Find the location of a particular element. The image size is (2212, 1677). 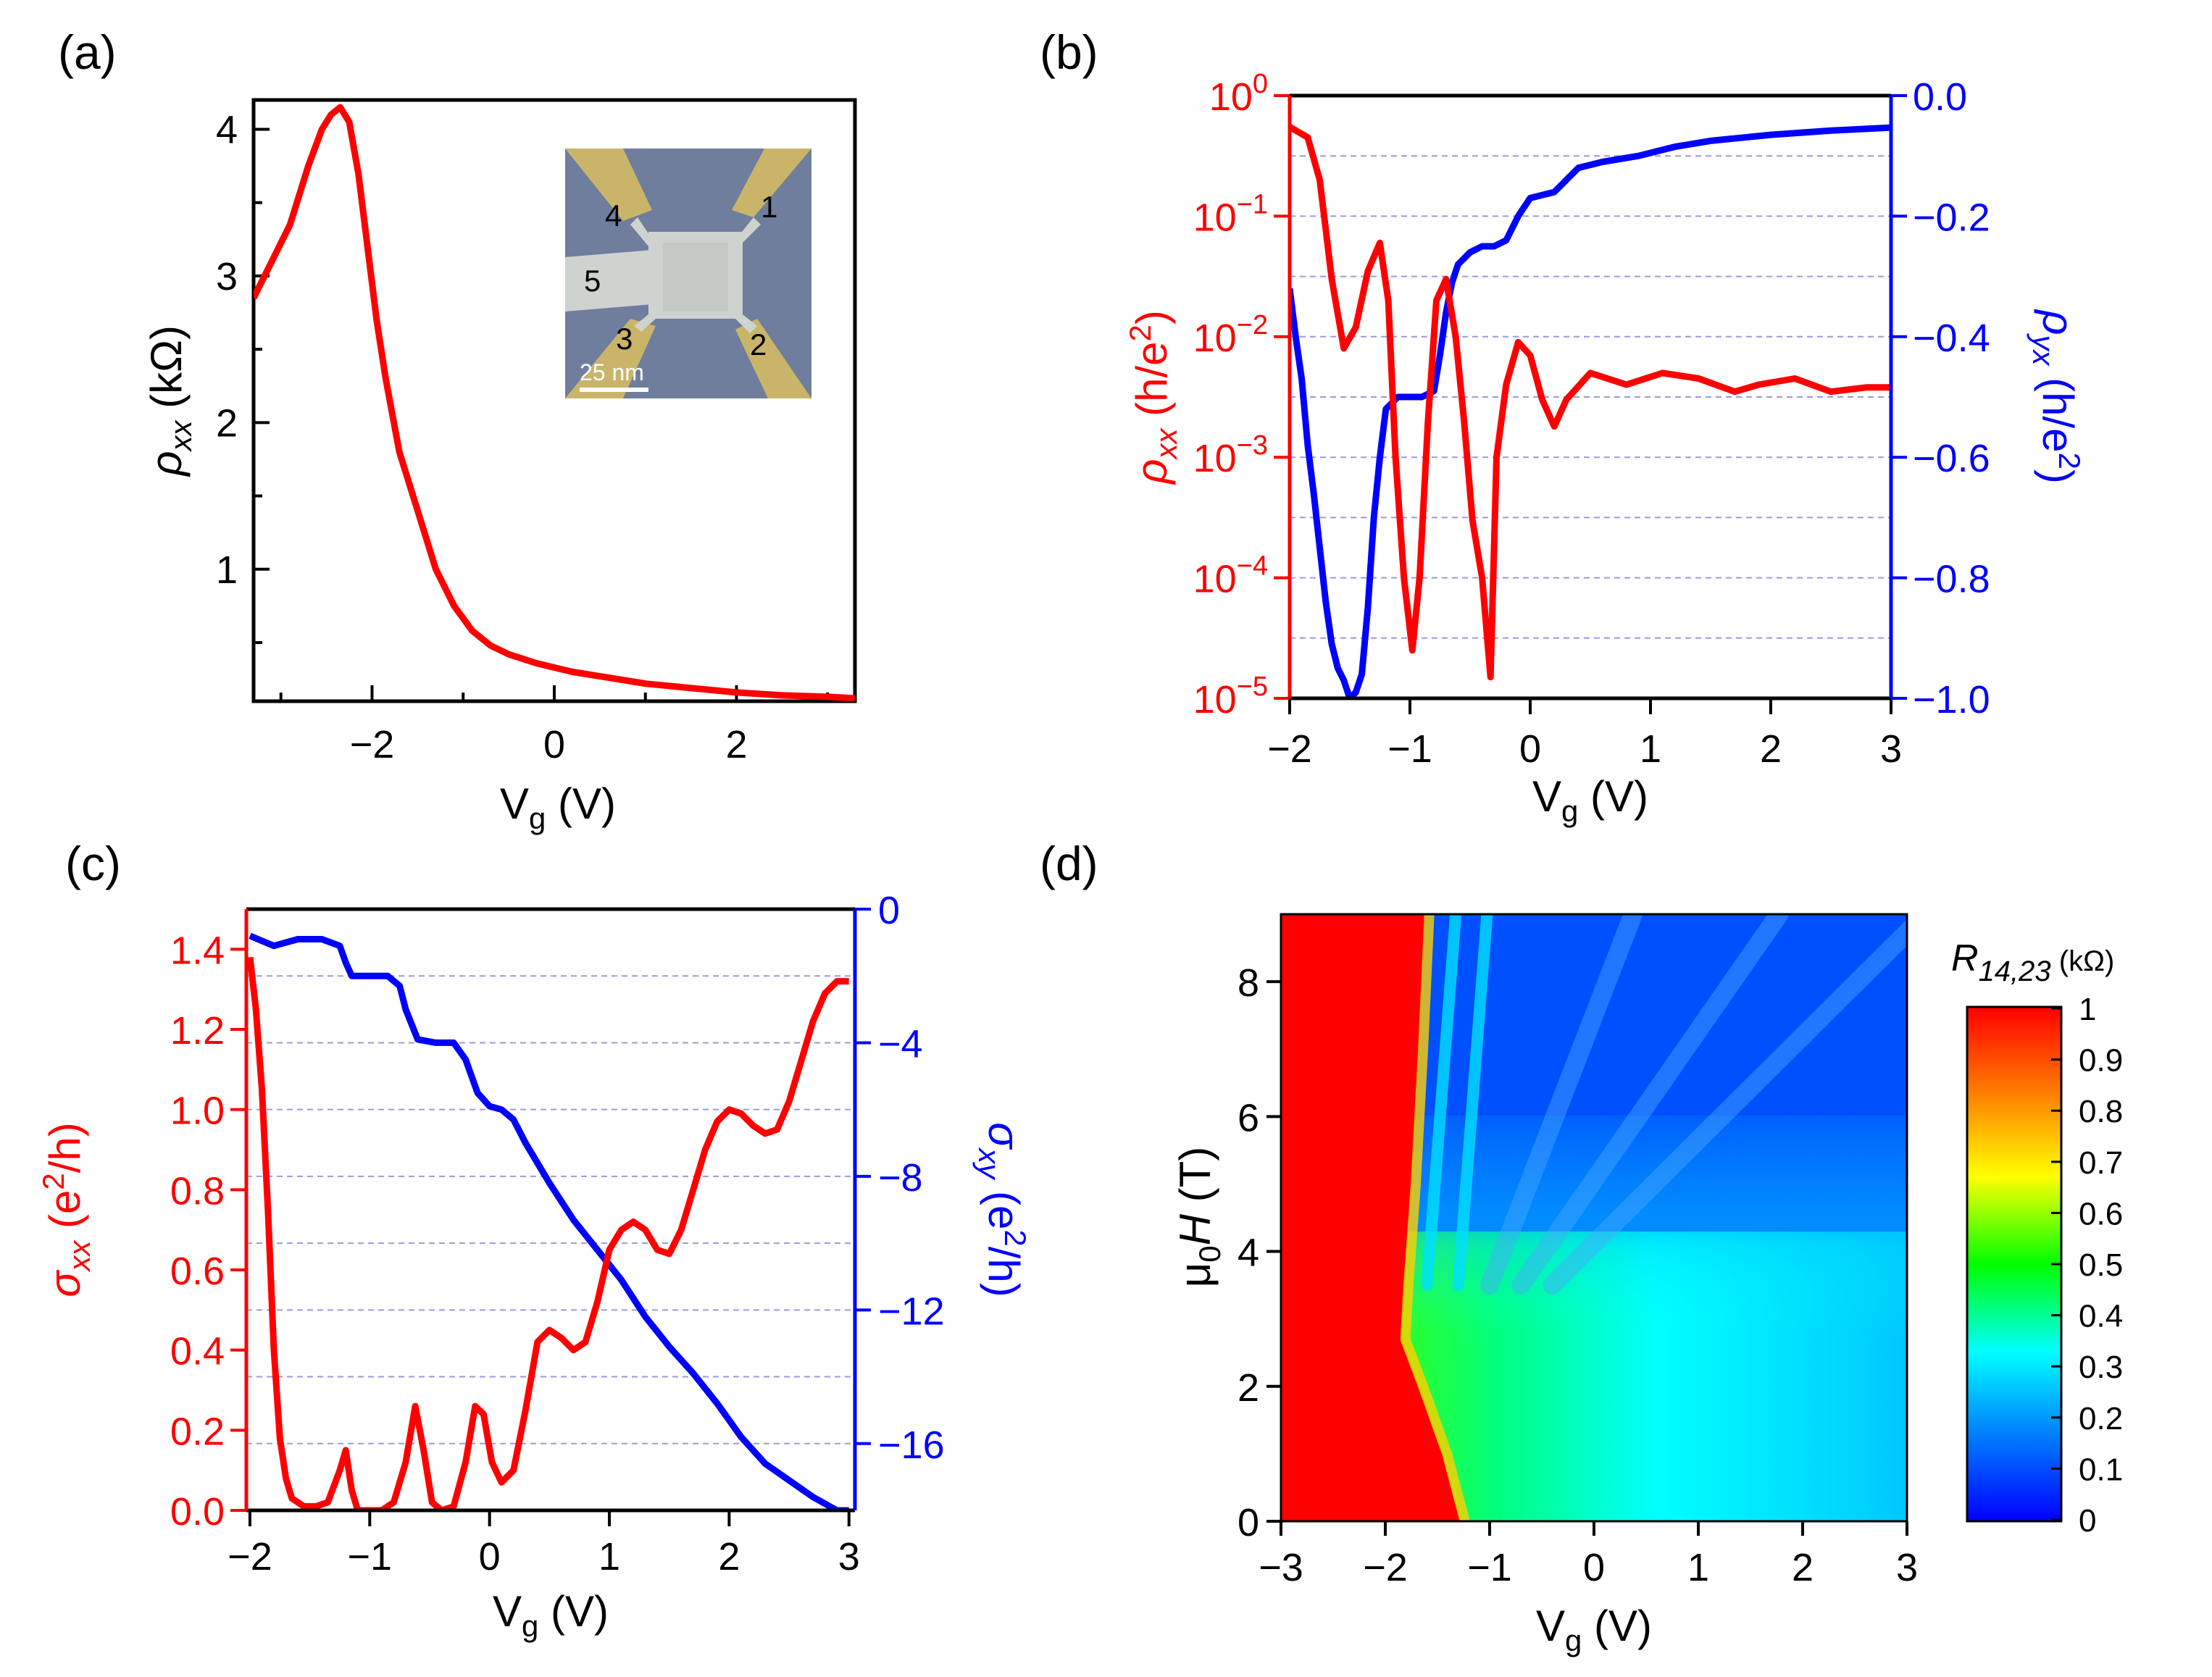

panel-c-letter: (c) is located at coordinates (93, 863).